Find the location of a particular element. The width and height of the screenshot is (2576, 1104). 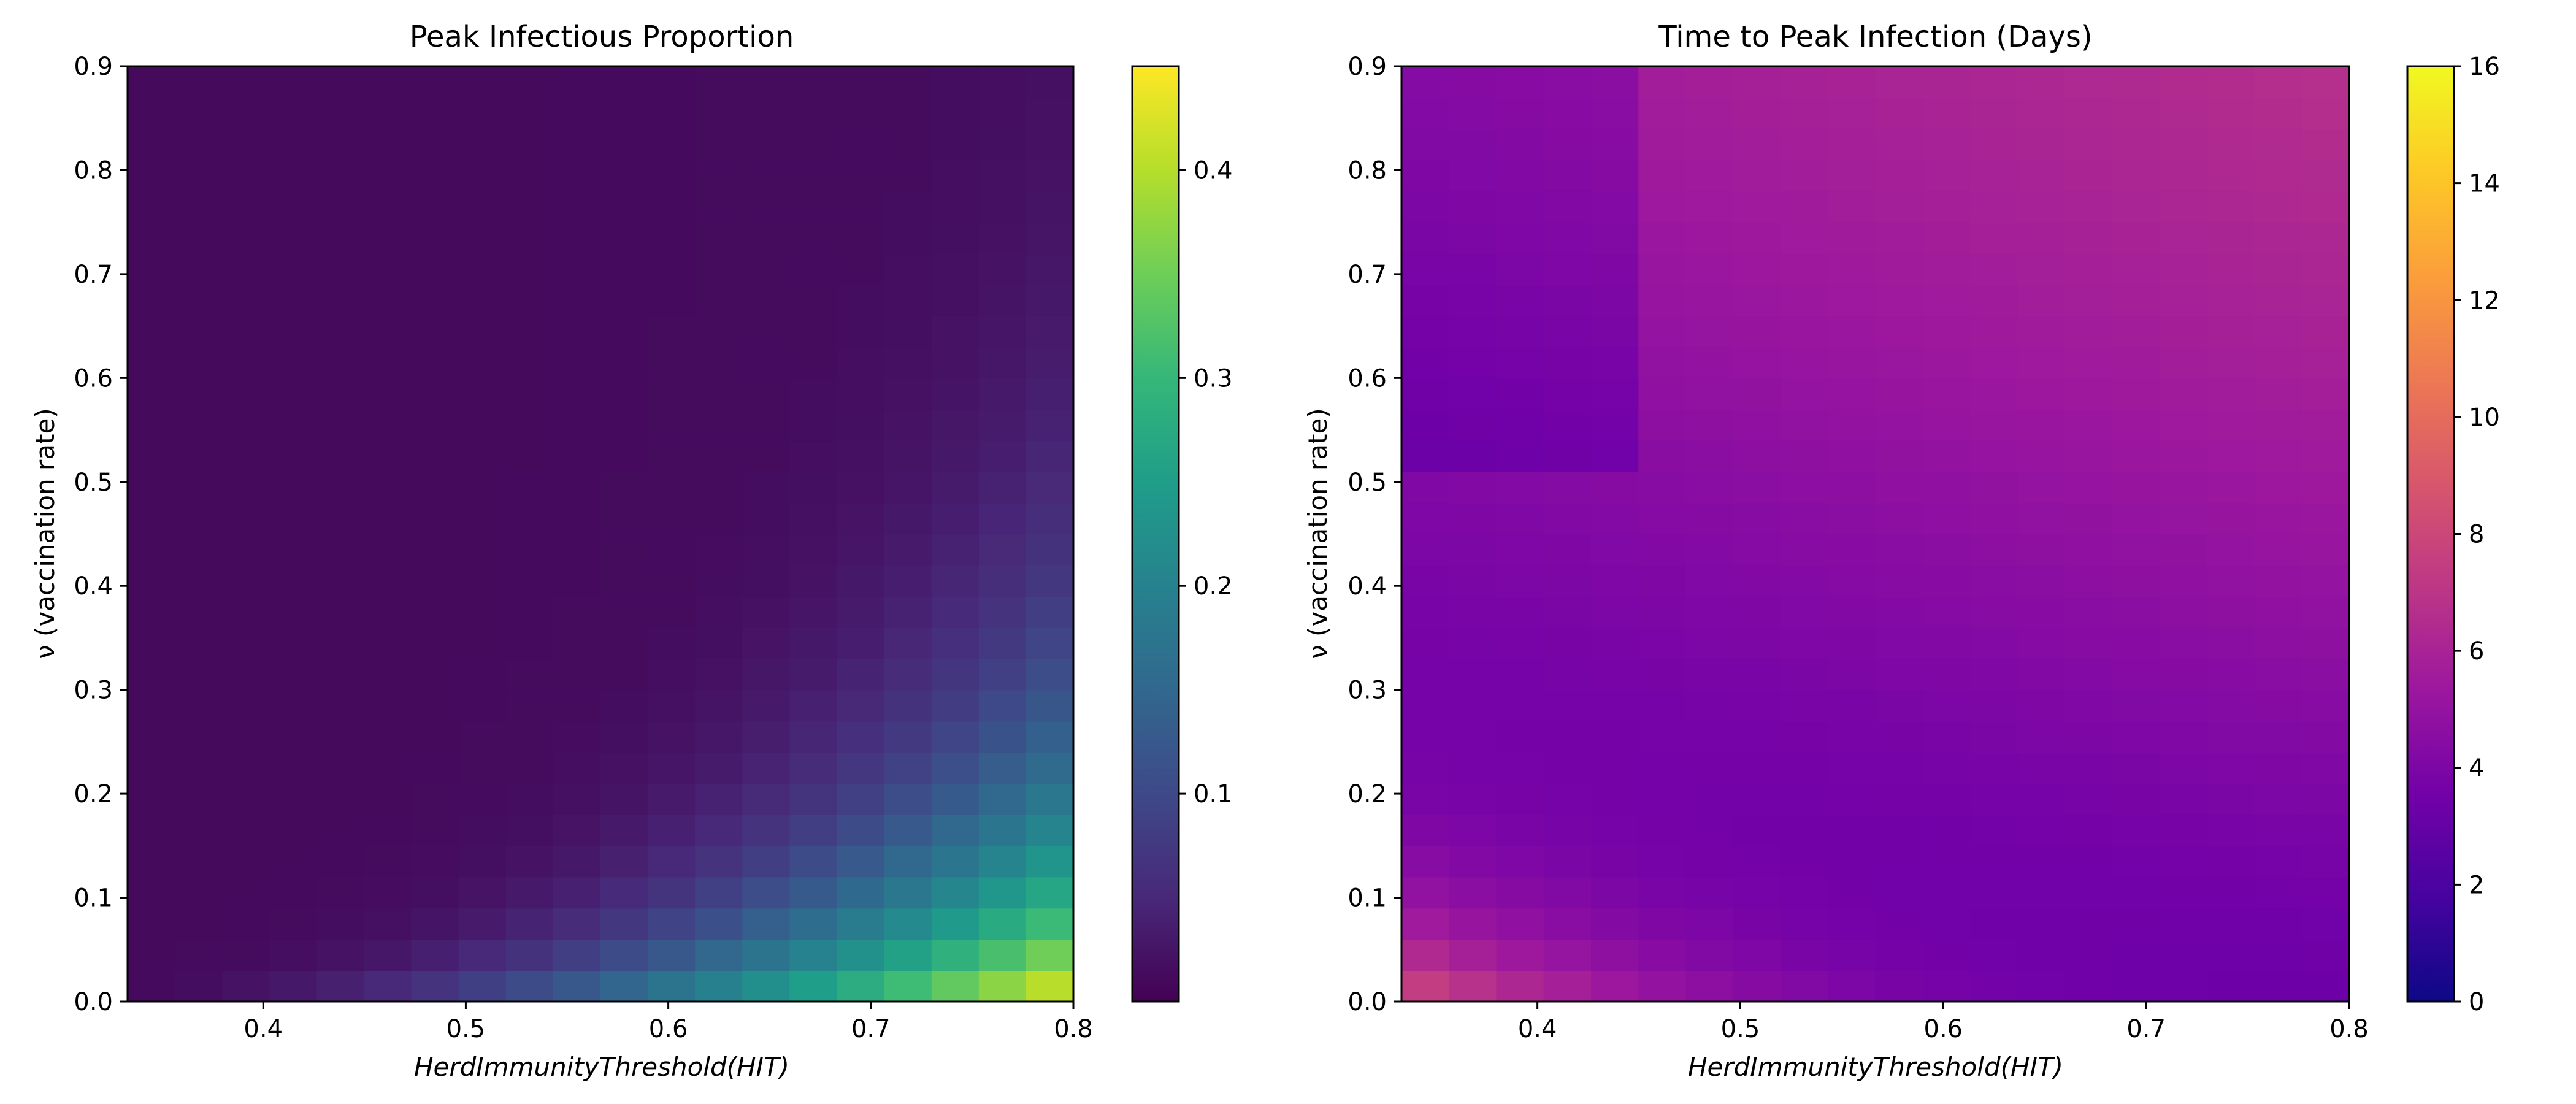

x-tick-label: 0.4 is located at coordinates (263, 1029).